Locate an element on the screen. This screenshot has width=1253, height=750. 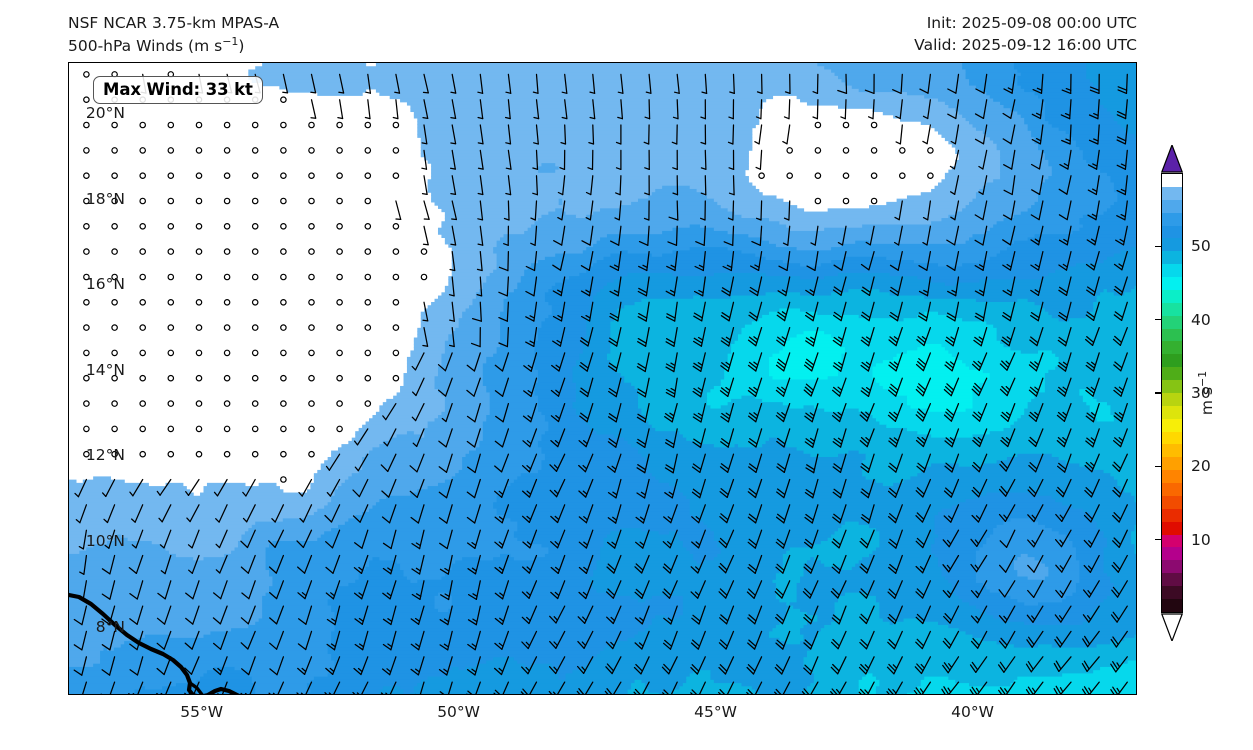
coastline-overlay is located at coordinates (154, 643).